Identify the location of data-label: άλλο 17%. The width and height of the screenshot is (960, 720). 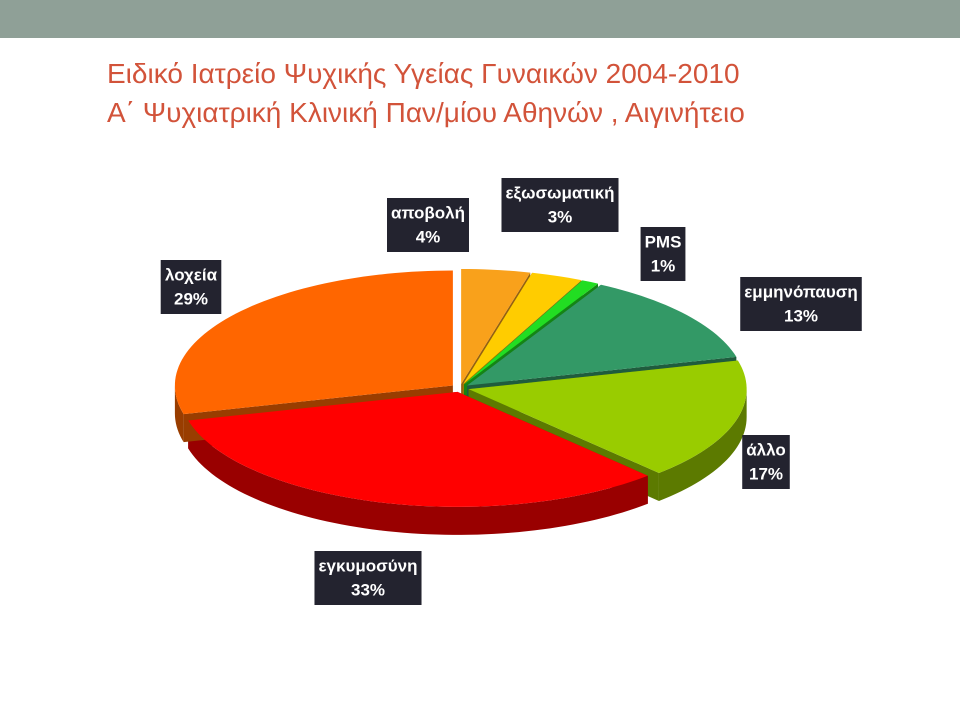
(766, 462).